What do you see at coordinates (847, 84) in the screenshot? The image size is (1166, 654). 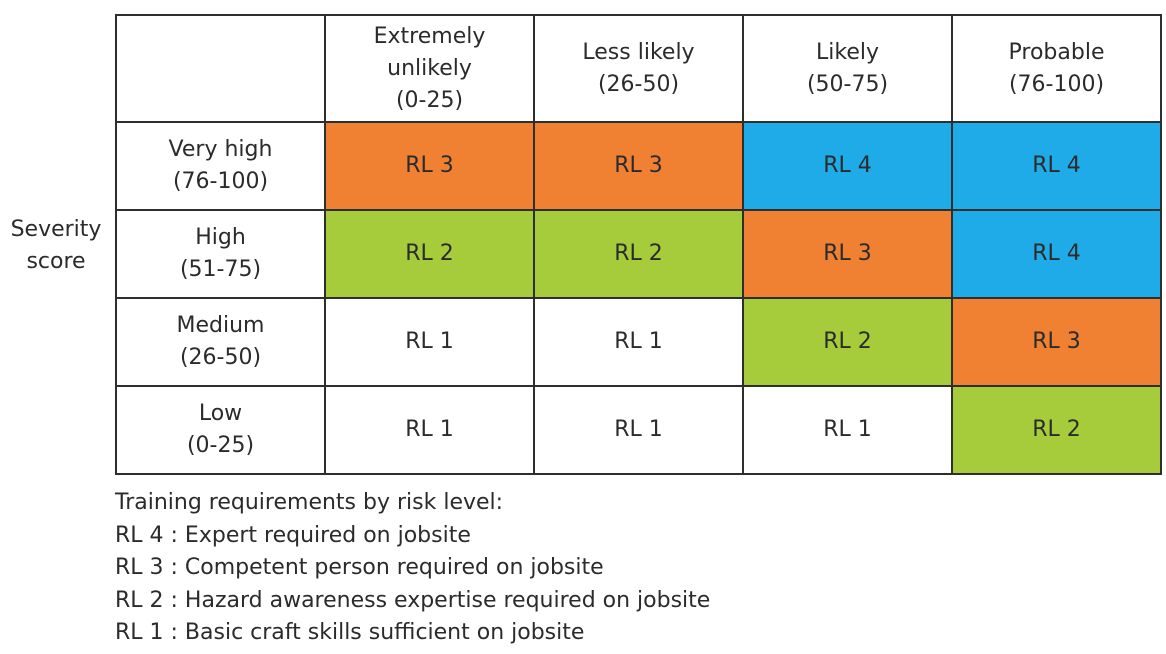 I see `column-header-range: (50-75)` at bounding box center [847, 84].